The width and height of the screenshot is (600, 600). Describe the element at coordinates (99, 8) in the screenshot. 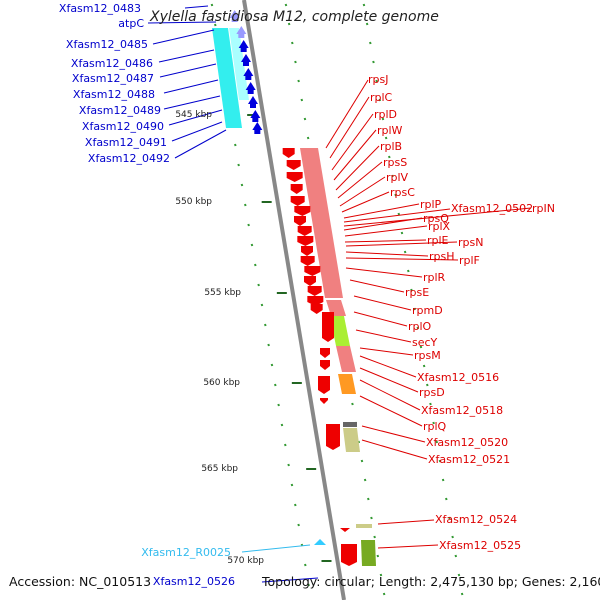

I see `gene-label: Xfasm12_0483` at that location.